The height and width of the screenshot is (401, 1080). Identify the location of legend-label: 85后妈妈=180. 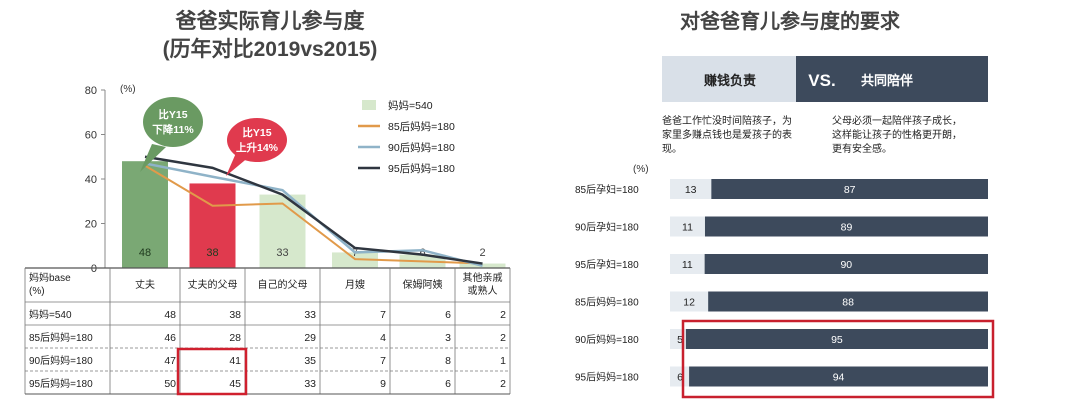
(421, 126).